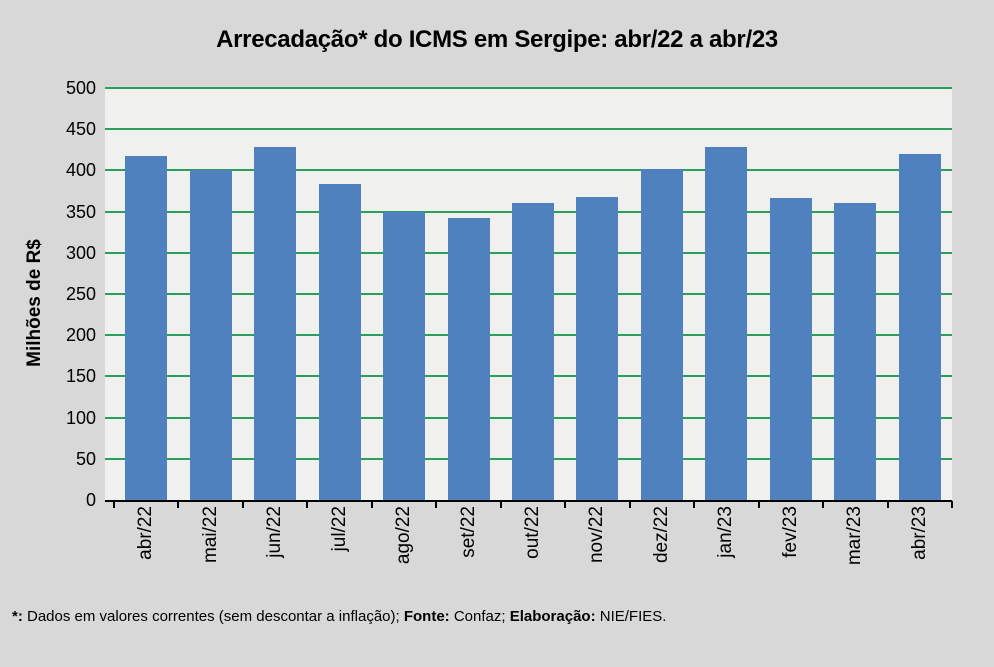 The width and height of the screenshot is (994, 667). Describe the element at coordinates (468, 532) in the screenshot. I see `x-tick-label-set-22: set/22` at that location.